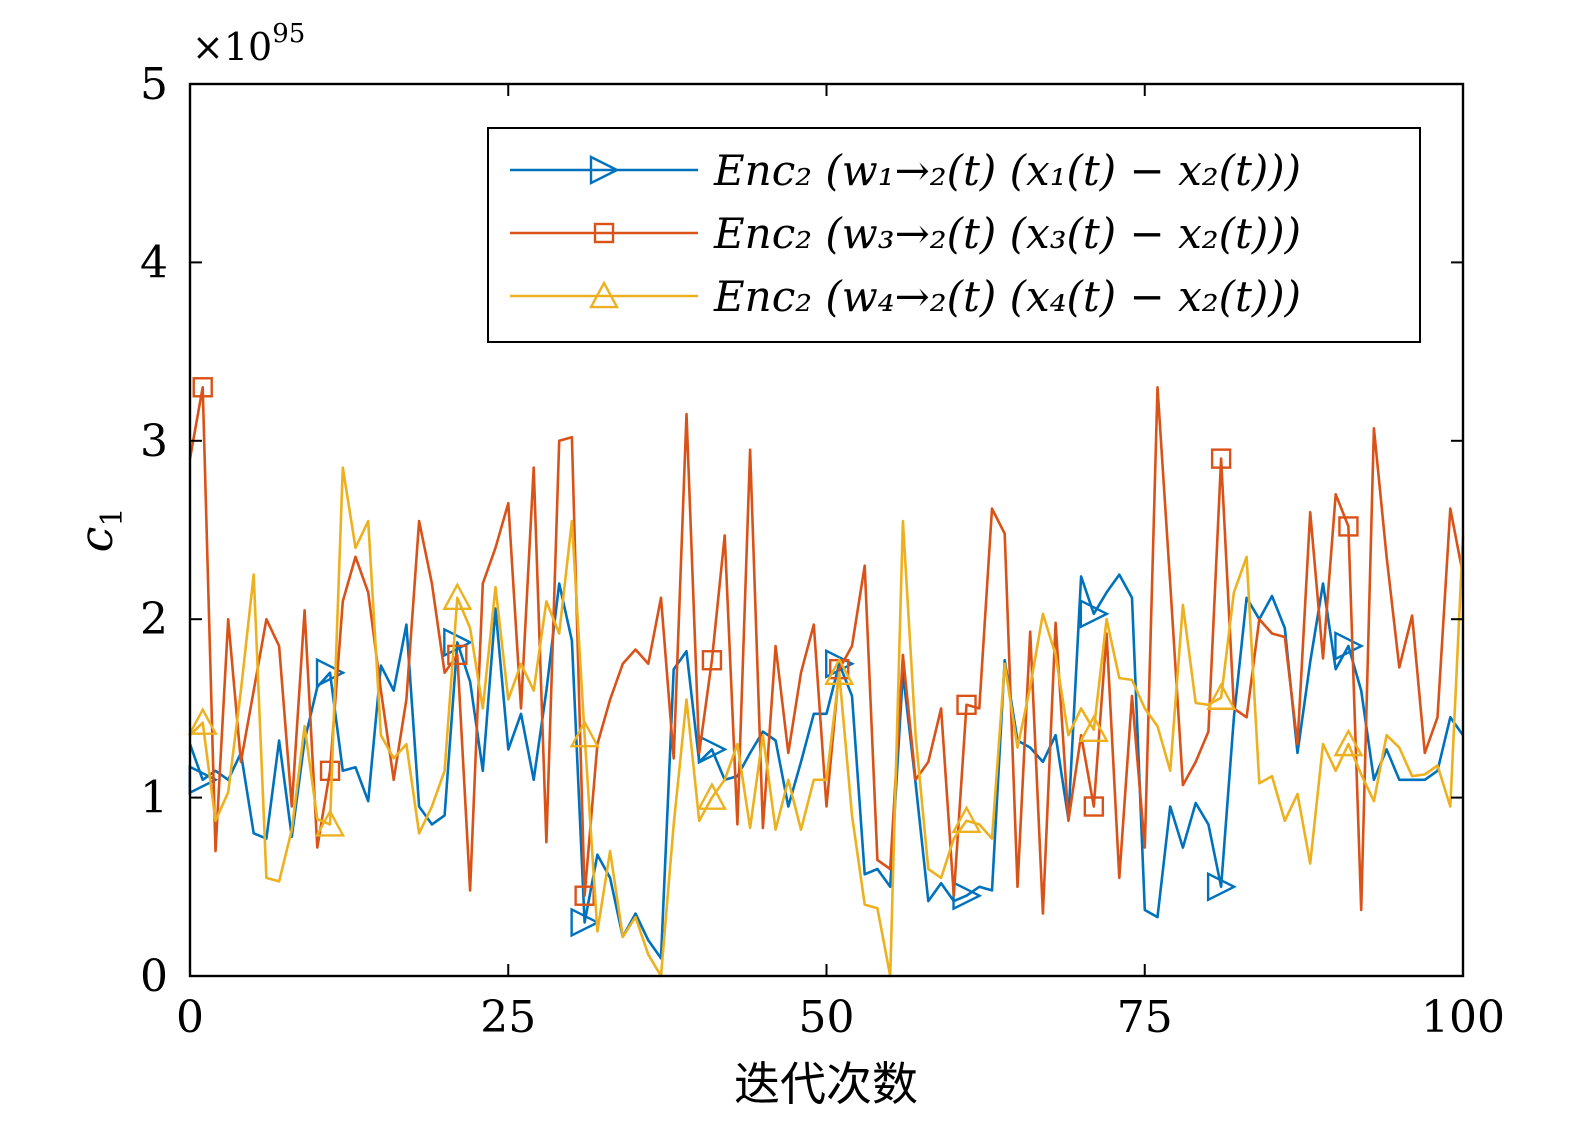 This screenshot has width=1575, height=1123. I want to click on y-multiplier-label: ×1095, so click(248, 44).